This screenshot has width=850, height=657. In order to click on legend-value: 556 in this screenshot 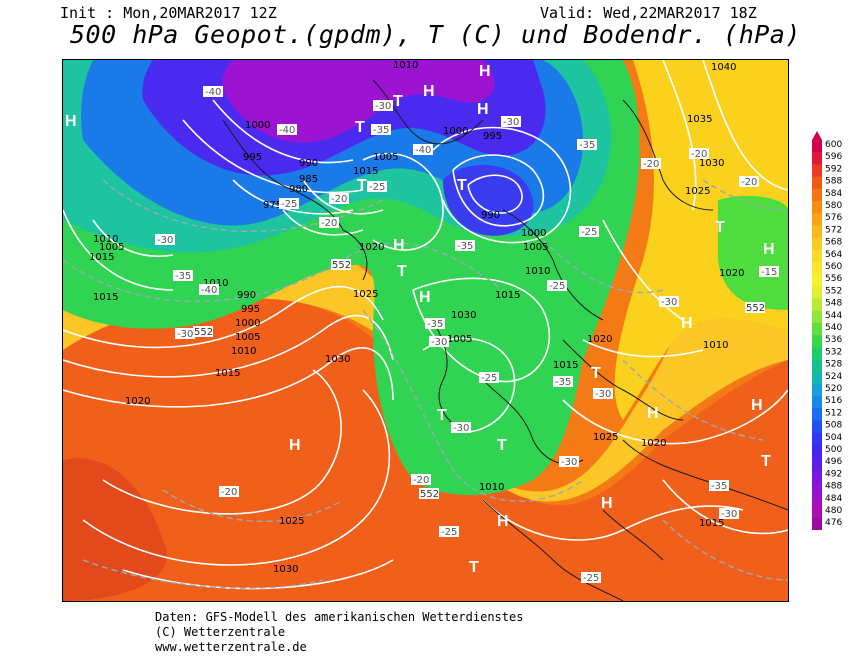, I will do `click(833, 279)`.